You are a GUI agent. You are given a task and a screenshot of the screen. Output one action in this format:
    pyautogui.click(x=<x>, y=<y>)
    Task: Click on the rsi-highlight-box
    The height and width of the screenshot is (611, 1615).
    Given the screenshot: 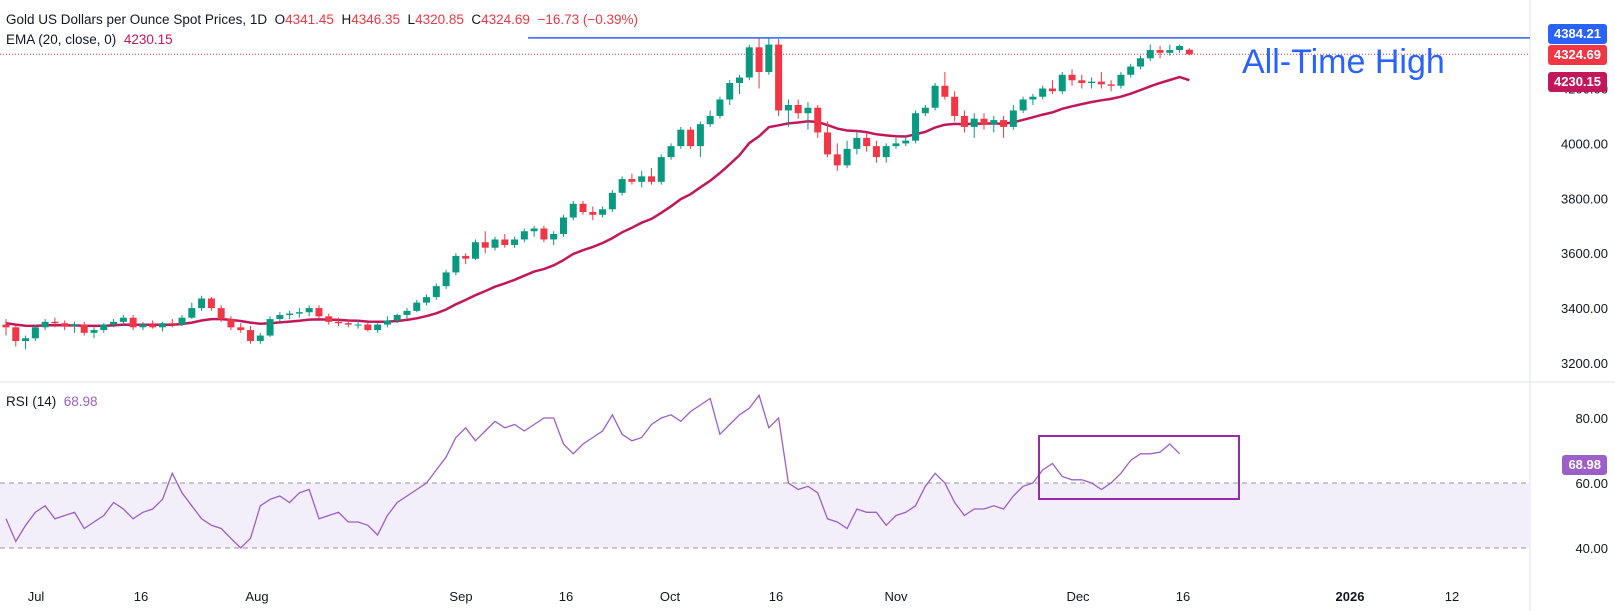 What is the action you would take?
    pyautogui.click(x=1139, y=467)
    